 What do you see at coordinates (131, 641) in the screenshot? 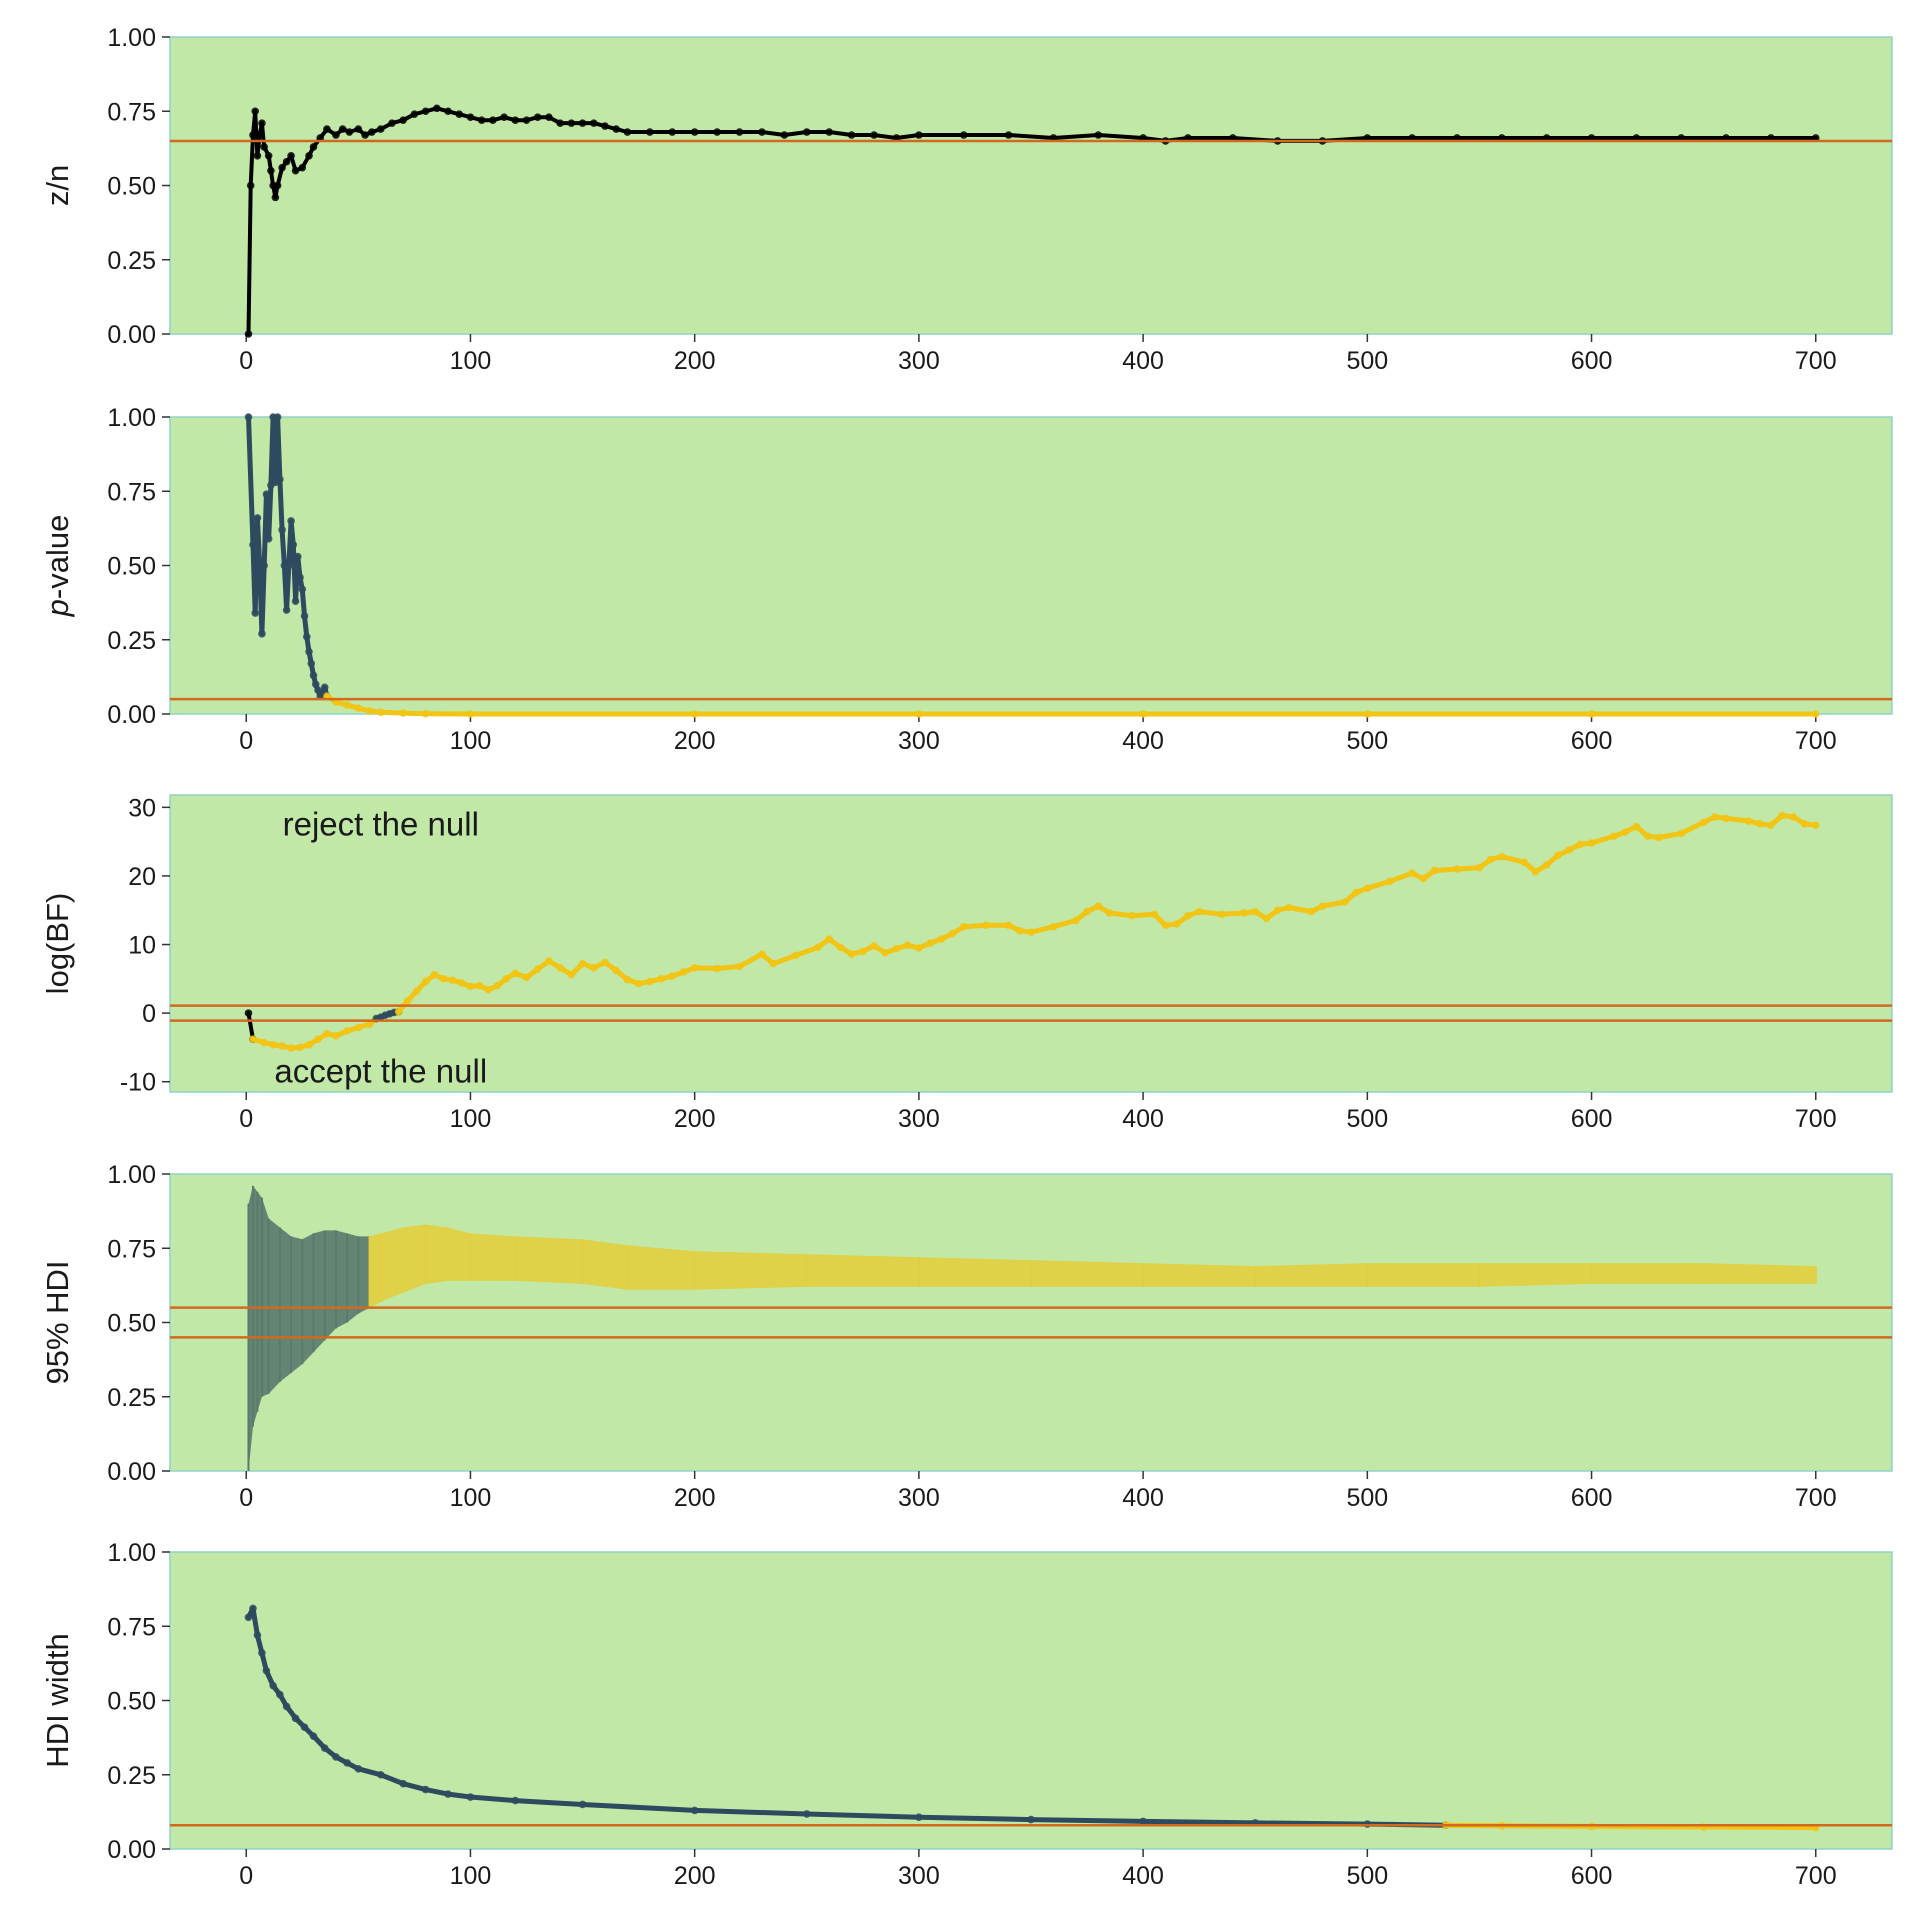
I see `y-tick-label: 0.25` at bounding box center [131, 641].